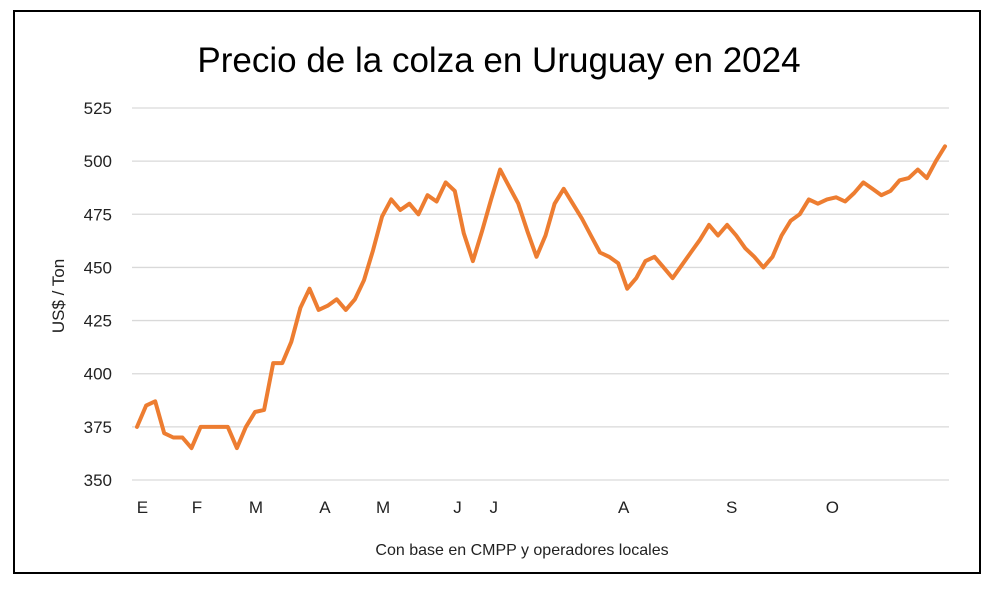  What do you see at coordinates (98, 161) in the screenshot?
I see `y-tick-label: 500` at bounding box center [98, 161].